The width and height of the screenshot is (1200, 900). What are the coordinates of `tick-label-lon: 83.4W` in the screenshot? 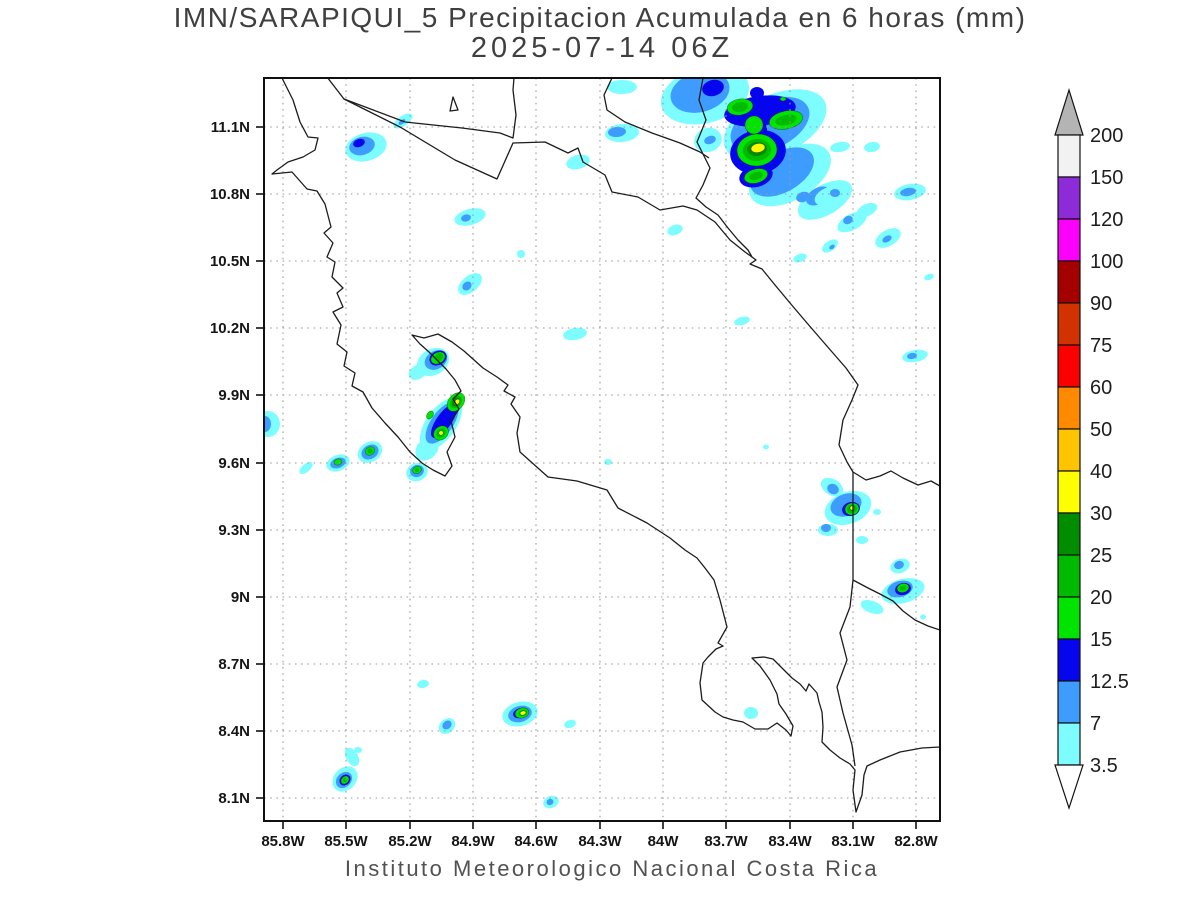 It's located at (790, 841).